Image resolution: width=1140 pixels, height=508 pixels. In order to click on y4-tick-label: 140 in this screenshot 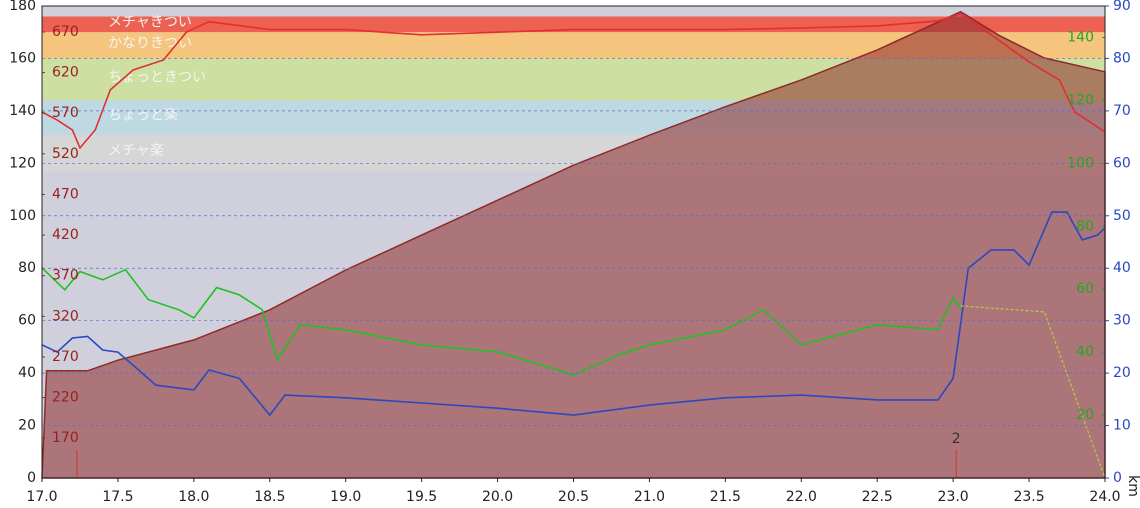, I will do `click(1080, 37)`.